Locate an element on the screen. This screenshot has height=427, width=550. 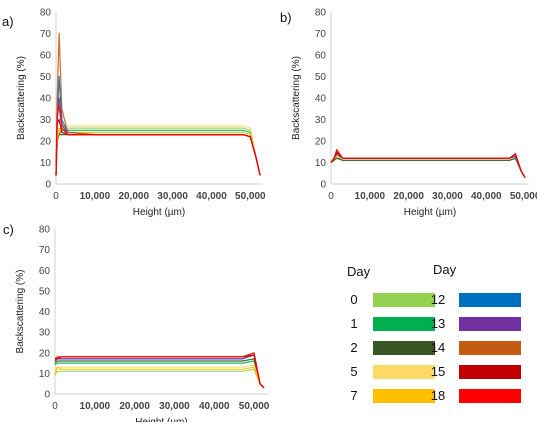
legend-day-label: 12 is located at coordinates (438, 299).